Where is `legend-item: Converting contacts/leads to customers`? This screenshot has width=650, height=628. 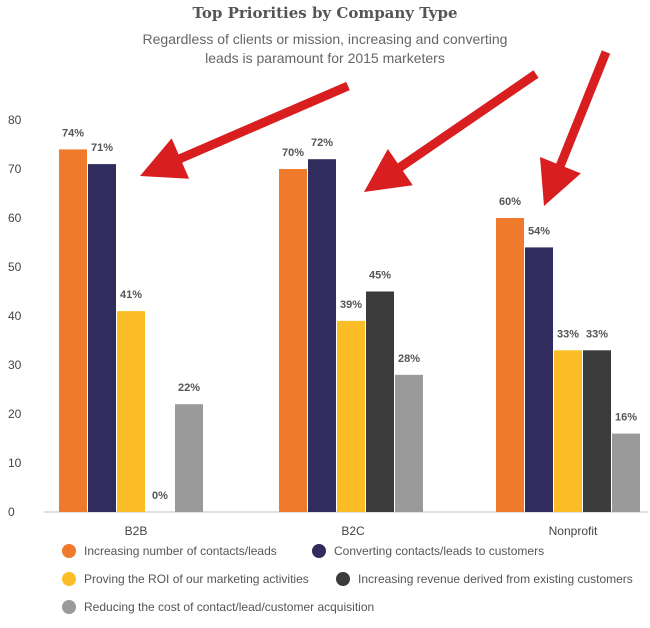 legend-item: Converting contacts/leads to customers is located at coordinates (428, 551).